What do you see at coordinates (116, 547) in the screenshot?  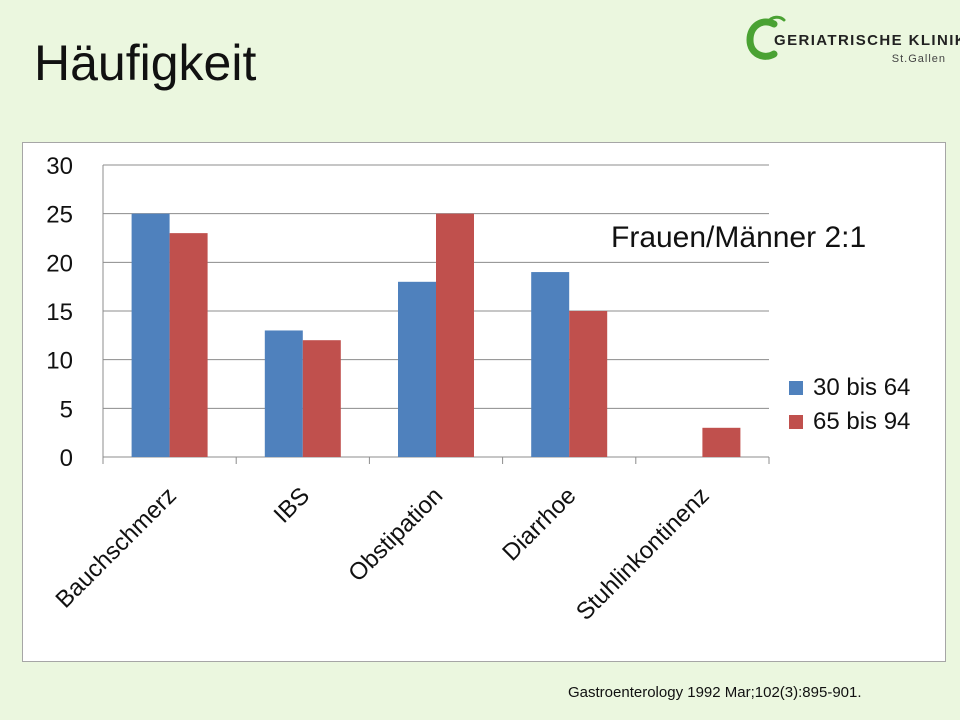 I see `x-category-label: Bauchschmerz` at bounding box center [116, 547].